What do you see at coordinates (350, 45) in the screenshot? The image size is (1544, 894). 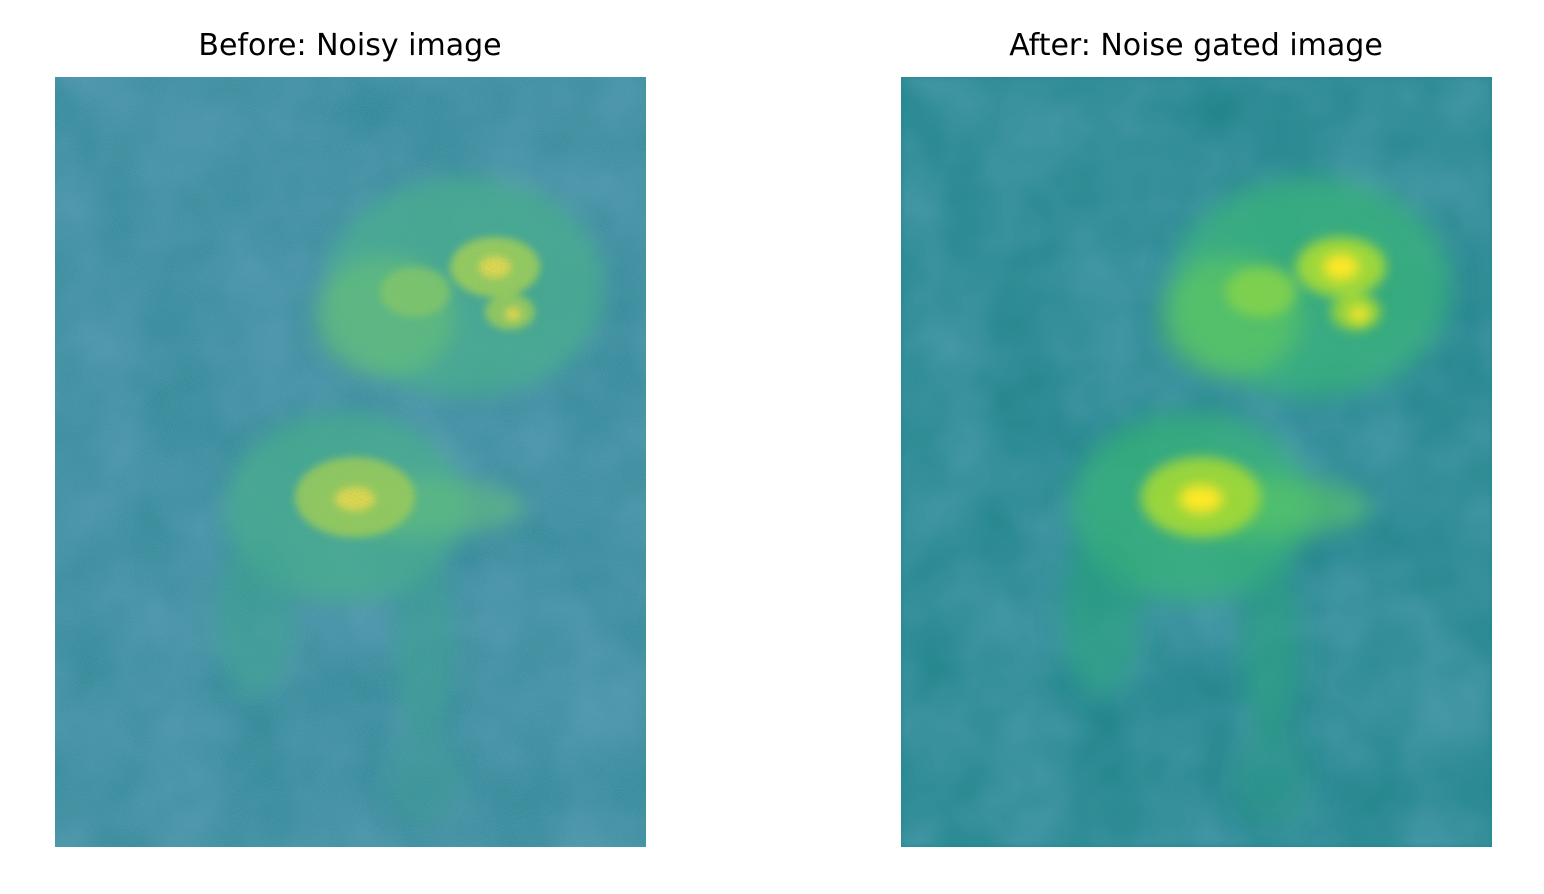 I see `panel-title-before: Before: Noisy image` at bounding box center [350, 45].